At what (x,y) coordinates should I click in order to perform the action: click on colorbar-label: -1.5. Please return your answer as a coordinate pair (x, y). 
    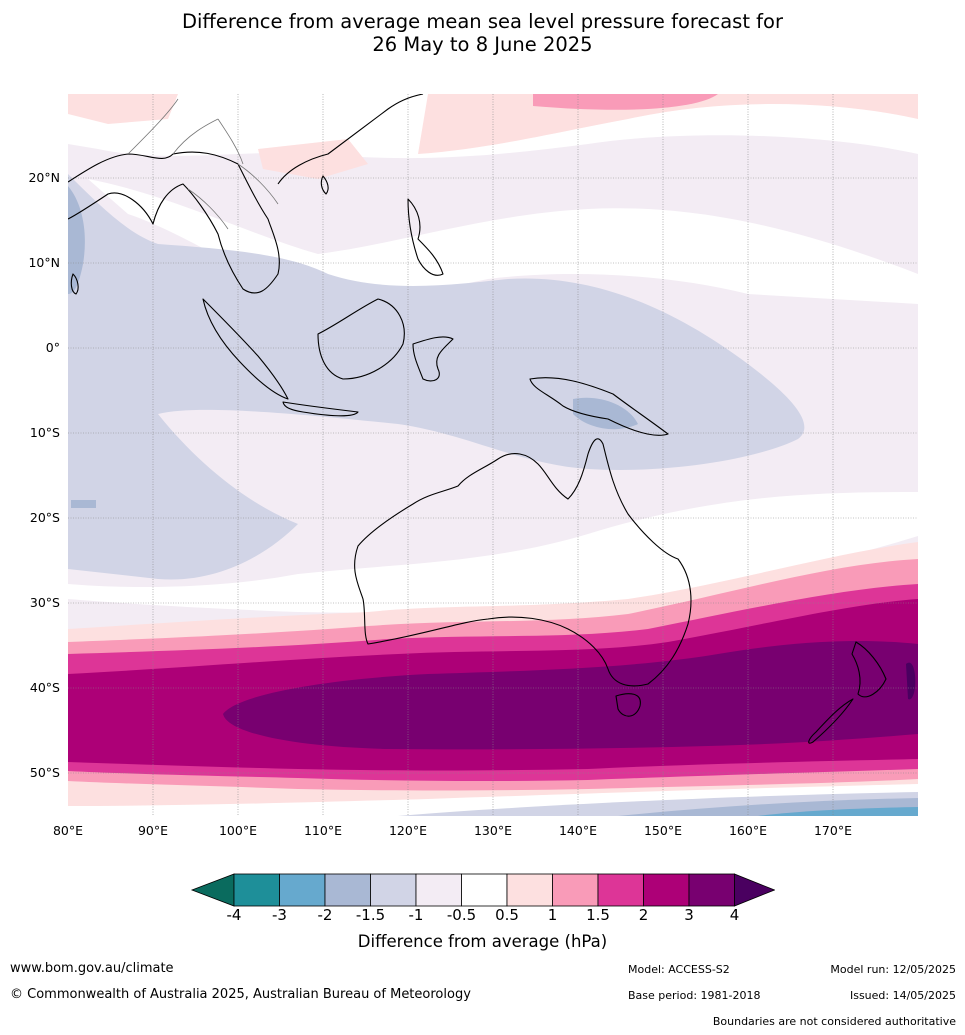
    Looking at the image, I should click on (370, 915).